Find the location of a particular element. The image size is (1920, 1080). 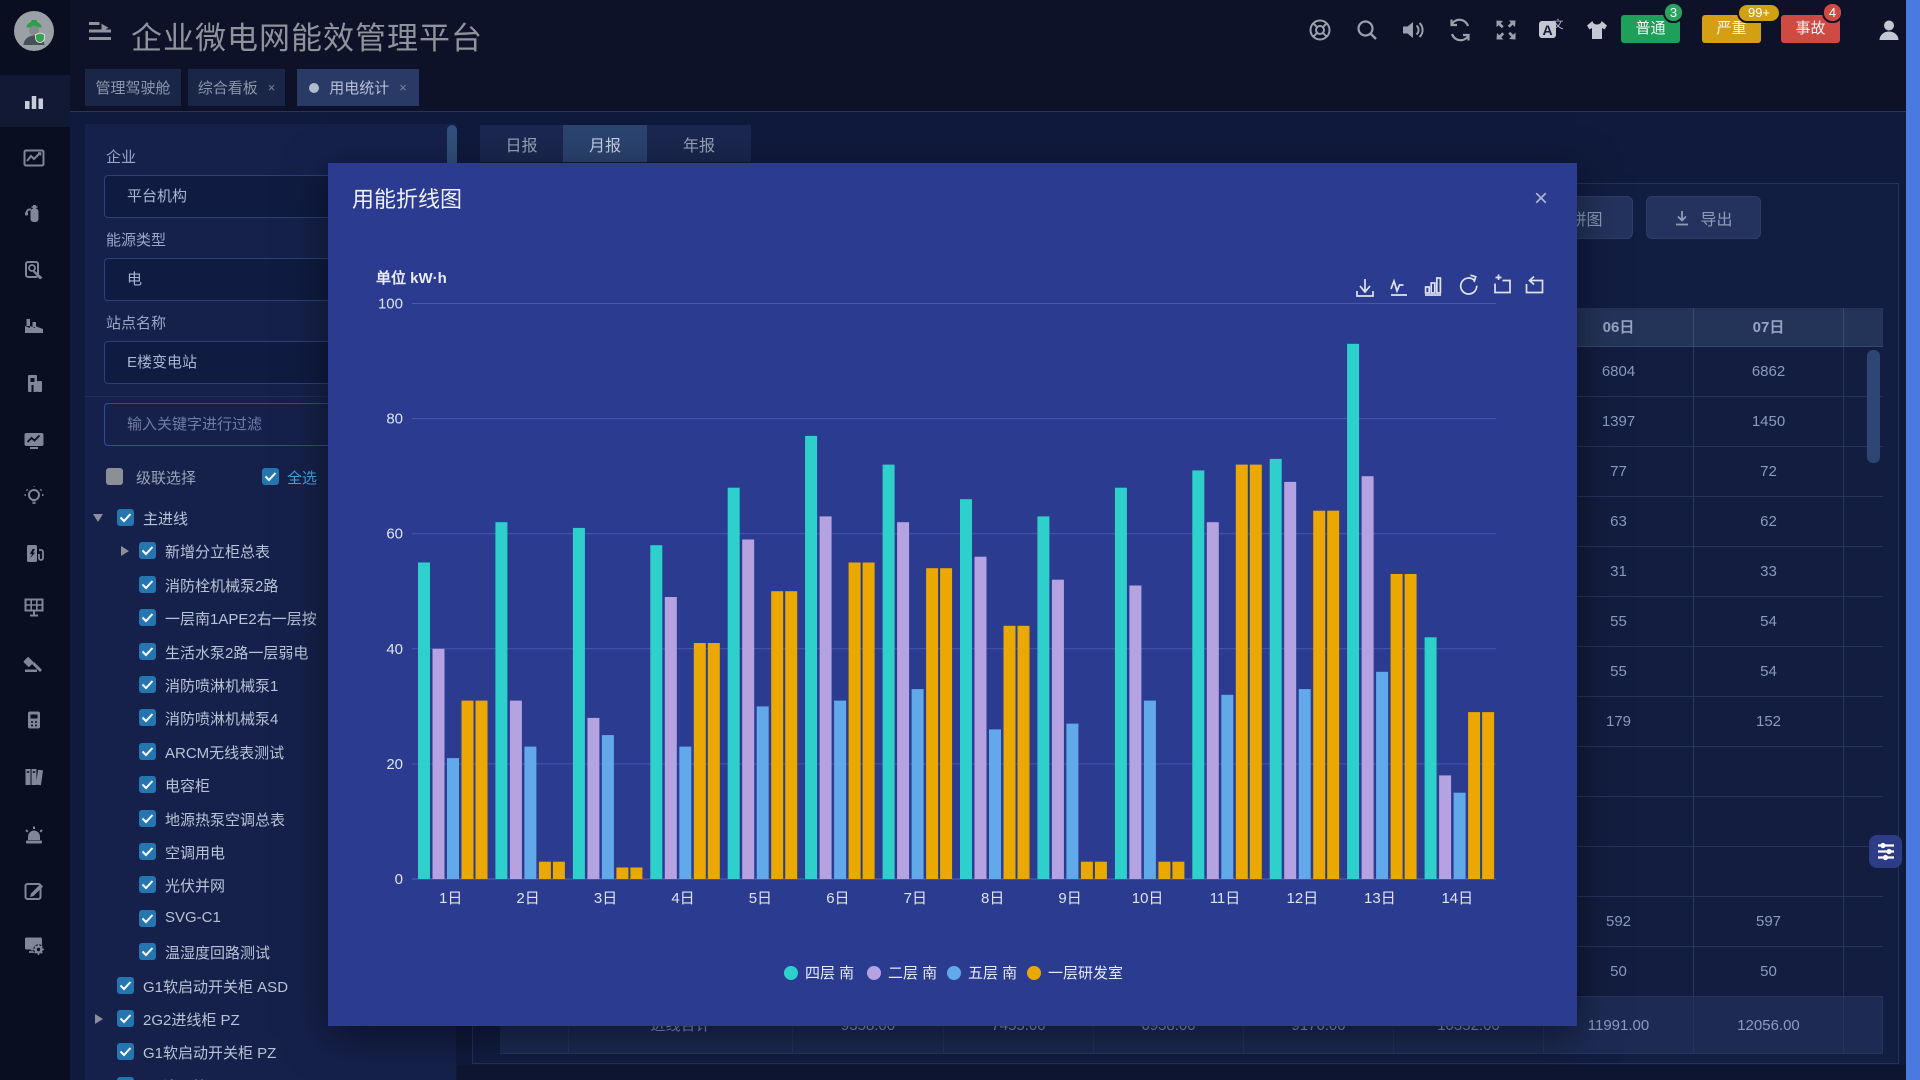

svg-text: 8日 is located at coordinates (992, 898).